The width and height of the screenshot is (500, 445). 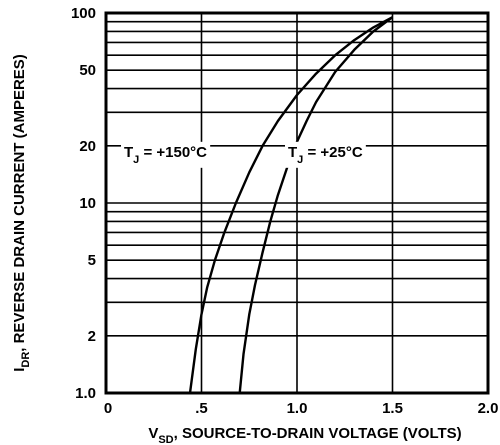 What do you see at coordinates (153, 433) in the screenshot?
I see `x-axis-label-prefix: V` at bounding box center [153, 433].